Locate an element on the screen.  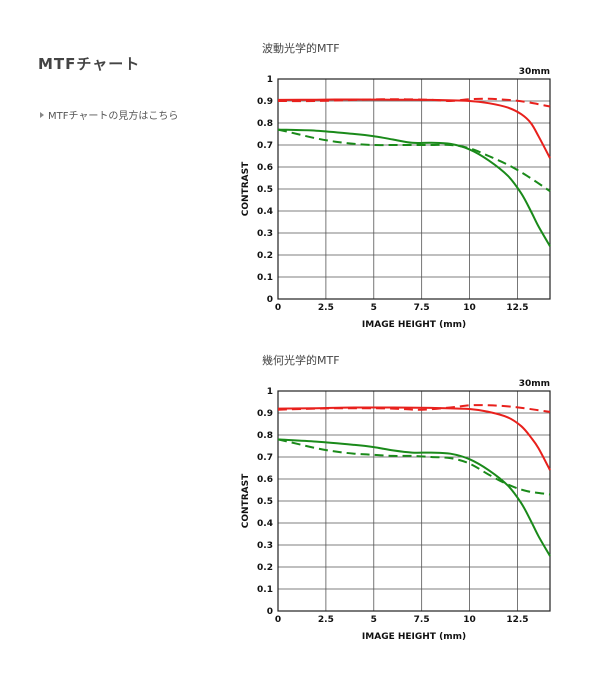
chart-1-title: 波動光学的MTF is located at coordinates (301, 48).